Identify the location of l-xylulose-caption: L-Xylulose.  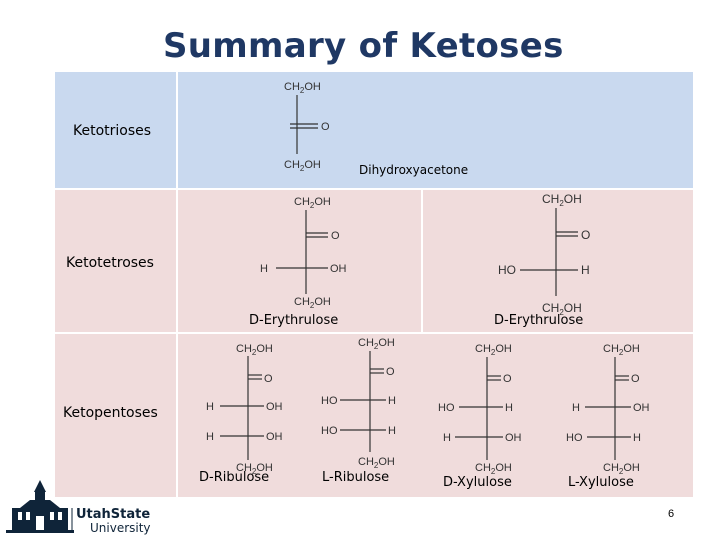
(601, 482).